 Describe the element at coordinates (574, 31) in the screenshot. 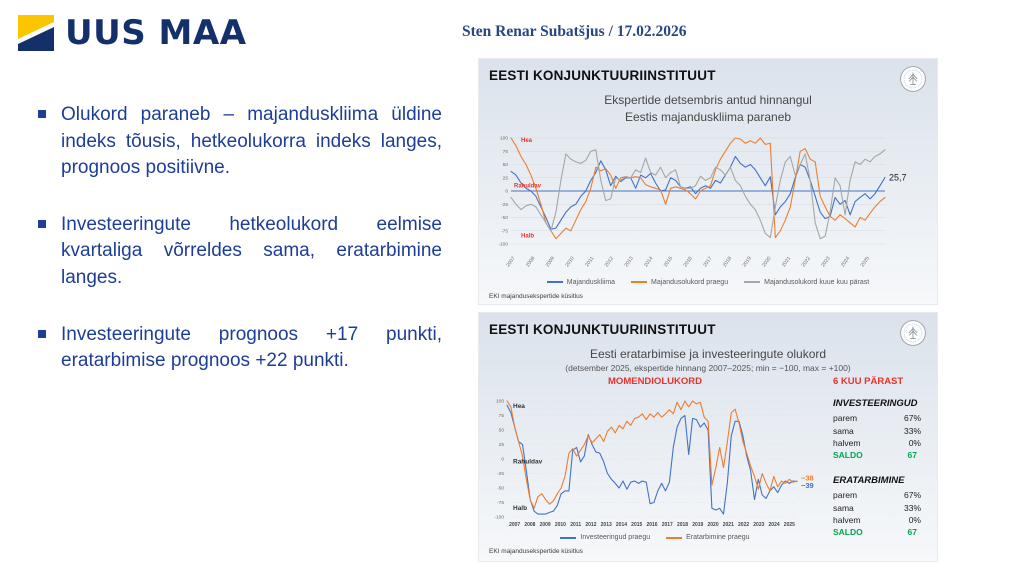

I see `presenter-and-date: Sten Renar Subatšjus / 17.02.2026` at that location.